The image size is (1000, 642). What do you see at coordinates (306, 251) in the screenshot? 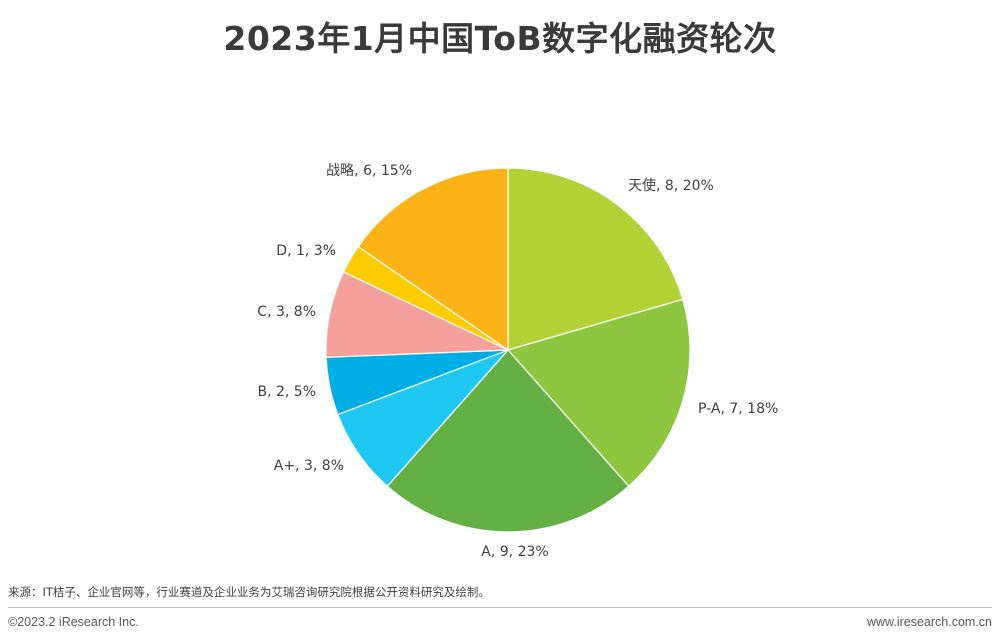
I see `slice-label-6: D, 1, 3%` at bounding box center [306, 251].